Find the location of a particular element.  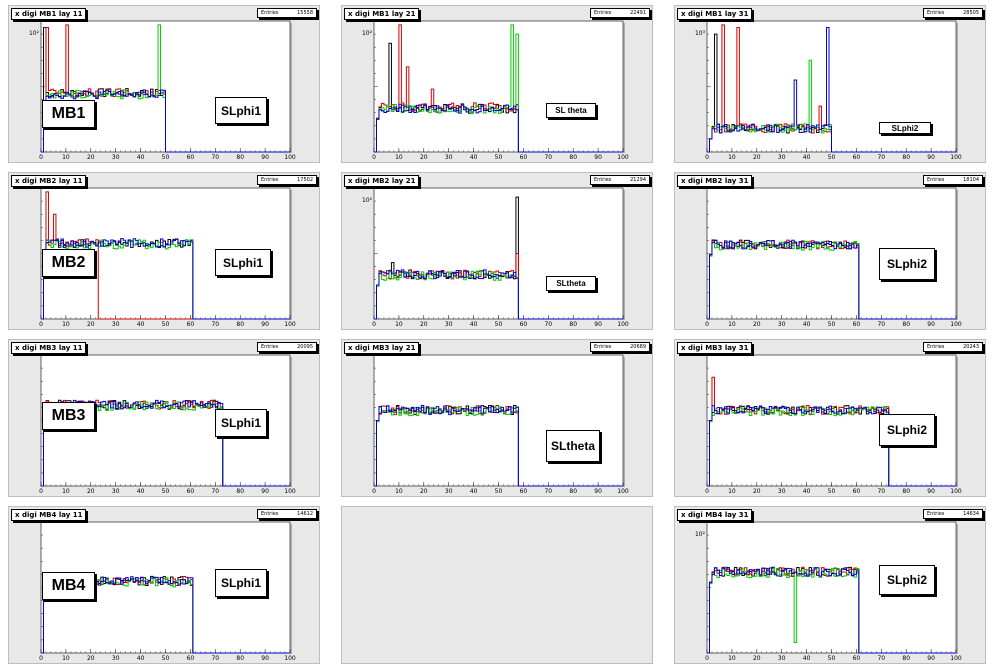

histogram-title: x digi MB3 lay 31 is located at coordinates (715, 348).